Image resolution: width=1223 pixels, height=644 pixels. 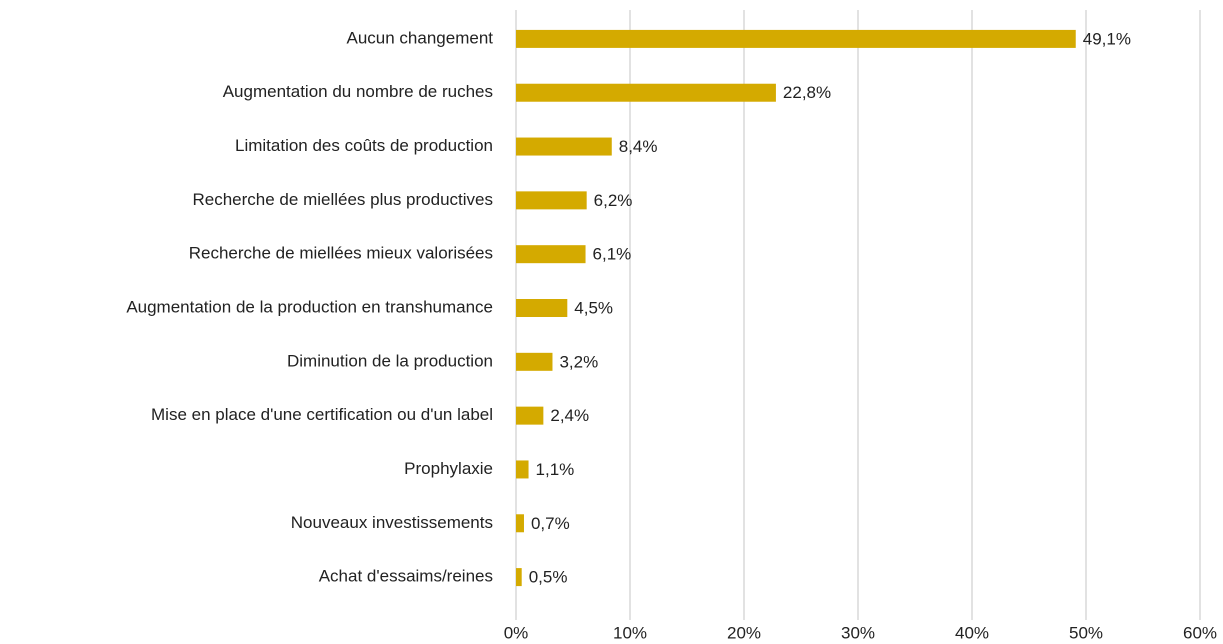 I want to click on value-label: 49,1%, so click(x=1107, y=38).